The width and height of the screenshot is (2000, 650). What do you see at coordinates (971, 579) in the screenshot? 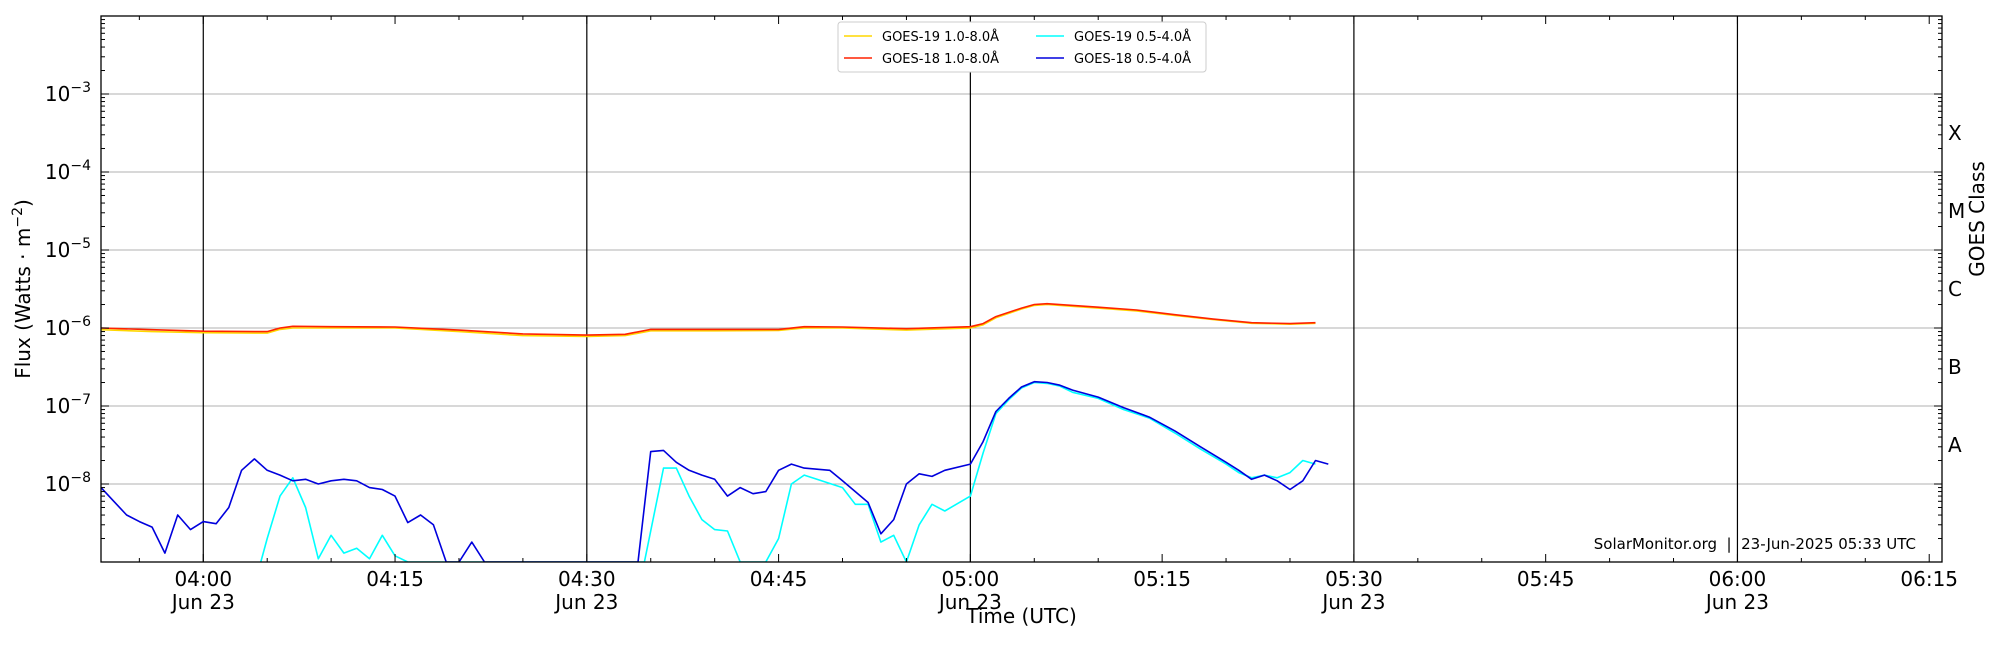
I see `x-tick-label: 05:00` at bounding box center [971, 579].